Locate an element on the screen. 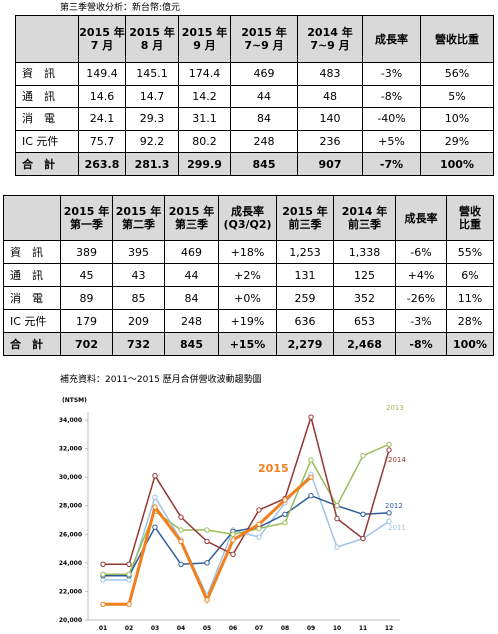  cell: 2,468 is located at coordinates (364, 344).